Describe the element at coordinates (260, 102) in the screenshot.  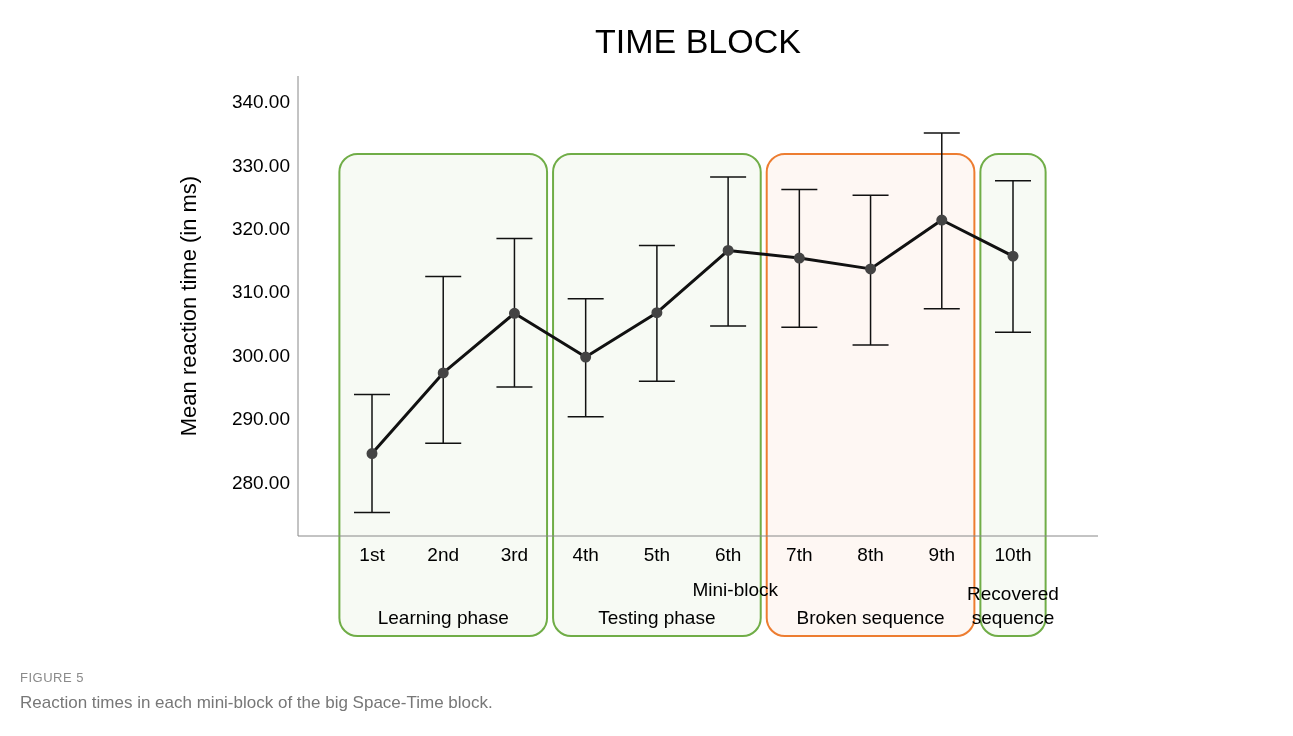
I see `y-tick-label: 340.00` at that location.